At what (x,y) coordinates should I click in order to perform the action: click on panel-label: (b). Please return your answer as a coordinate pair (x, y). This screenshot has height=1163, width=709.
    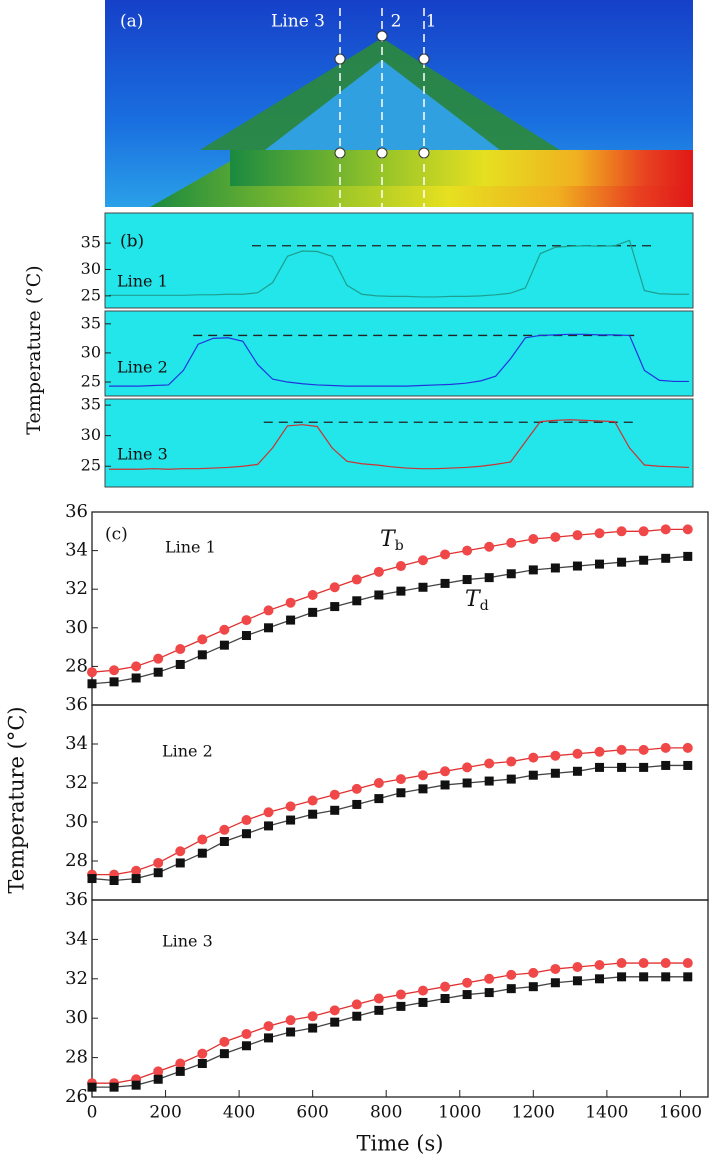
    Looking at the image, I should click on (132, 242).